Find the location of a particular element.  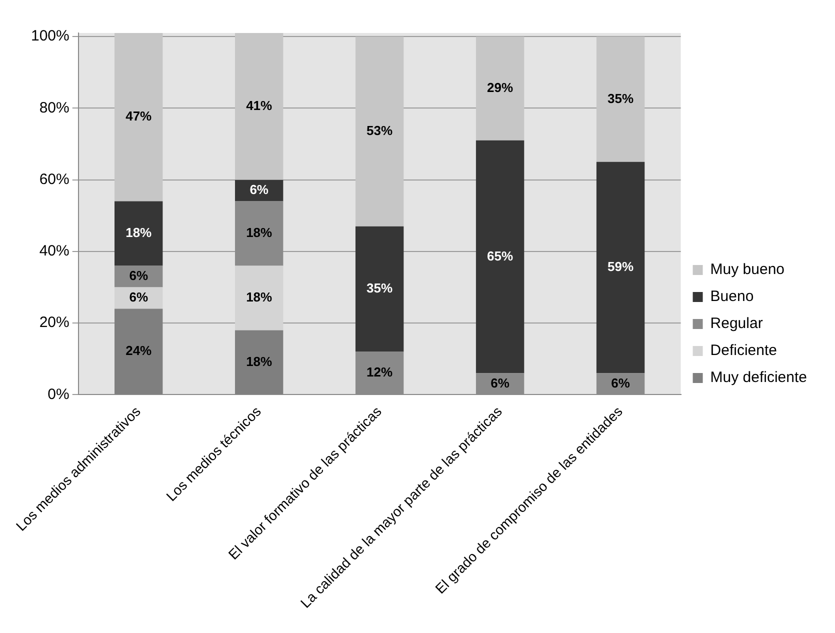

legend-label: Deficiente is located at coordinates (743, 351).